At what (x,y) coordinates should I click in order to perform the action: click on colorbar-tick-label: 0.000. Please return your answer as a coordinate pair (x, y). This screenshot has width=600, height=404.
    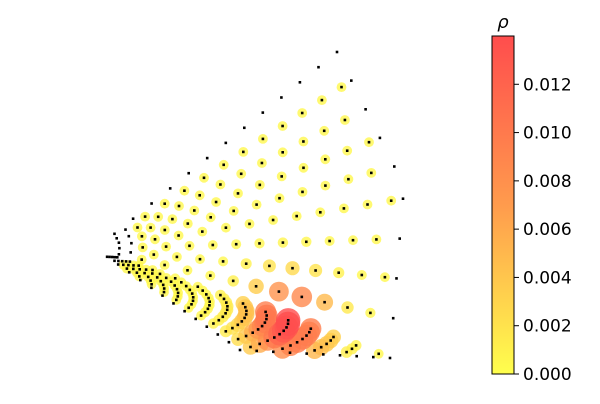
    Looking at the image, I should click on (547, 375).